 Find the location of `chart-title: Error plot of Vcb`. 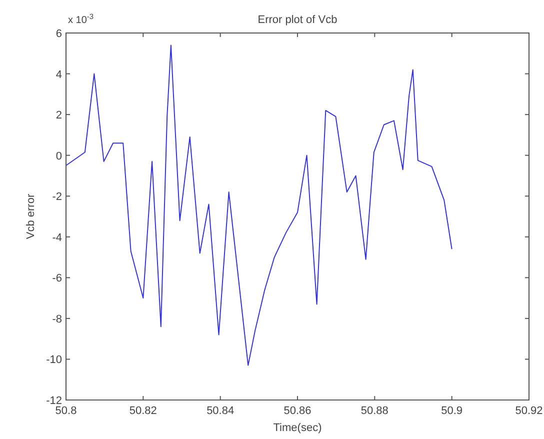

chart-title: Error plot of Vcb is located at coordinates (298, 20).